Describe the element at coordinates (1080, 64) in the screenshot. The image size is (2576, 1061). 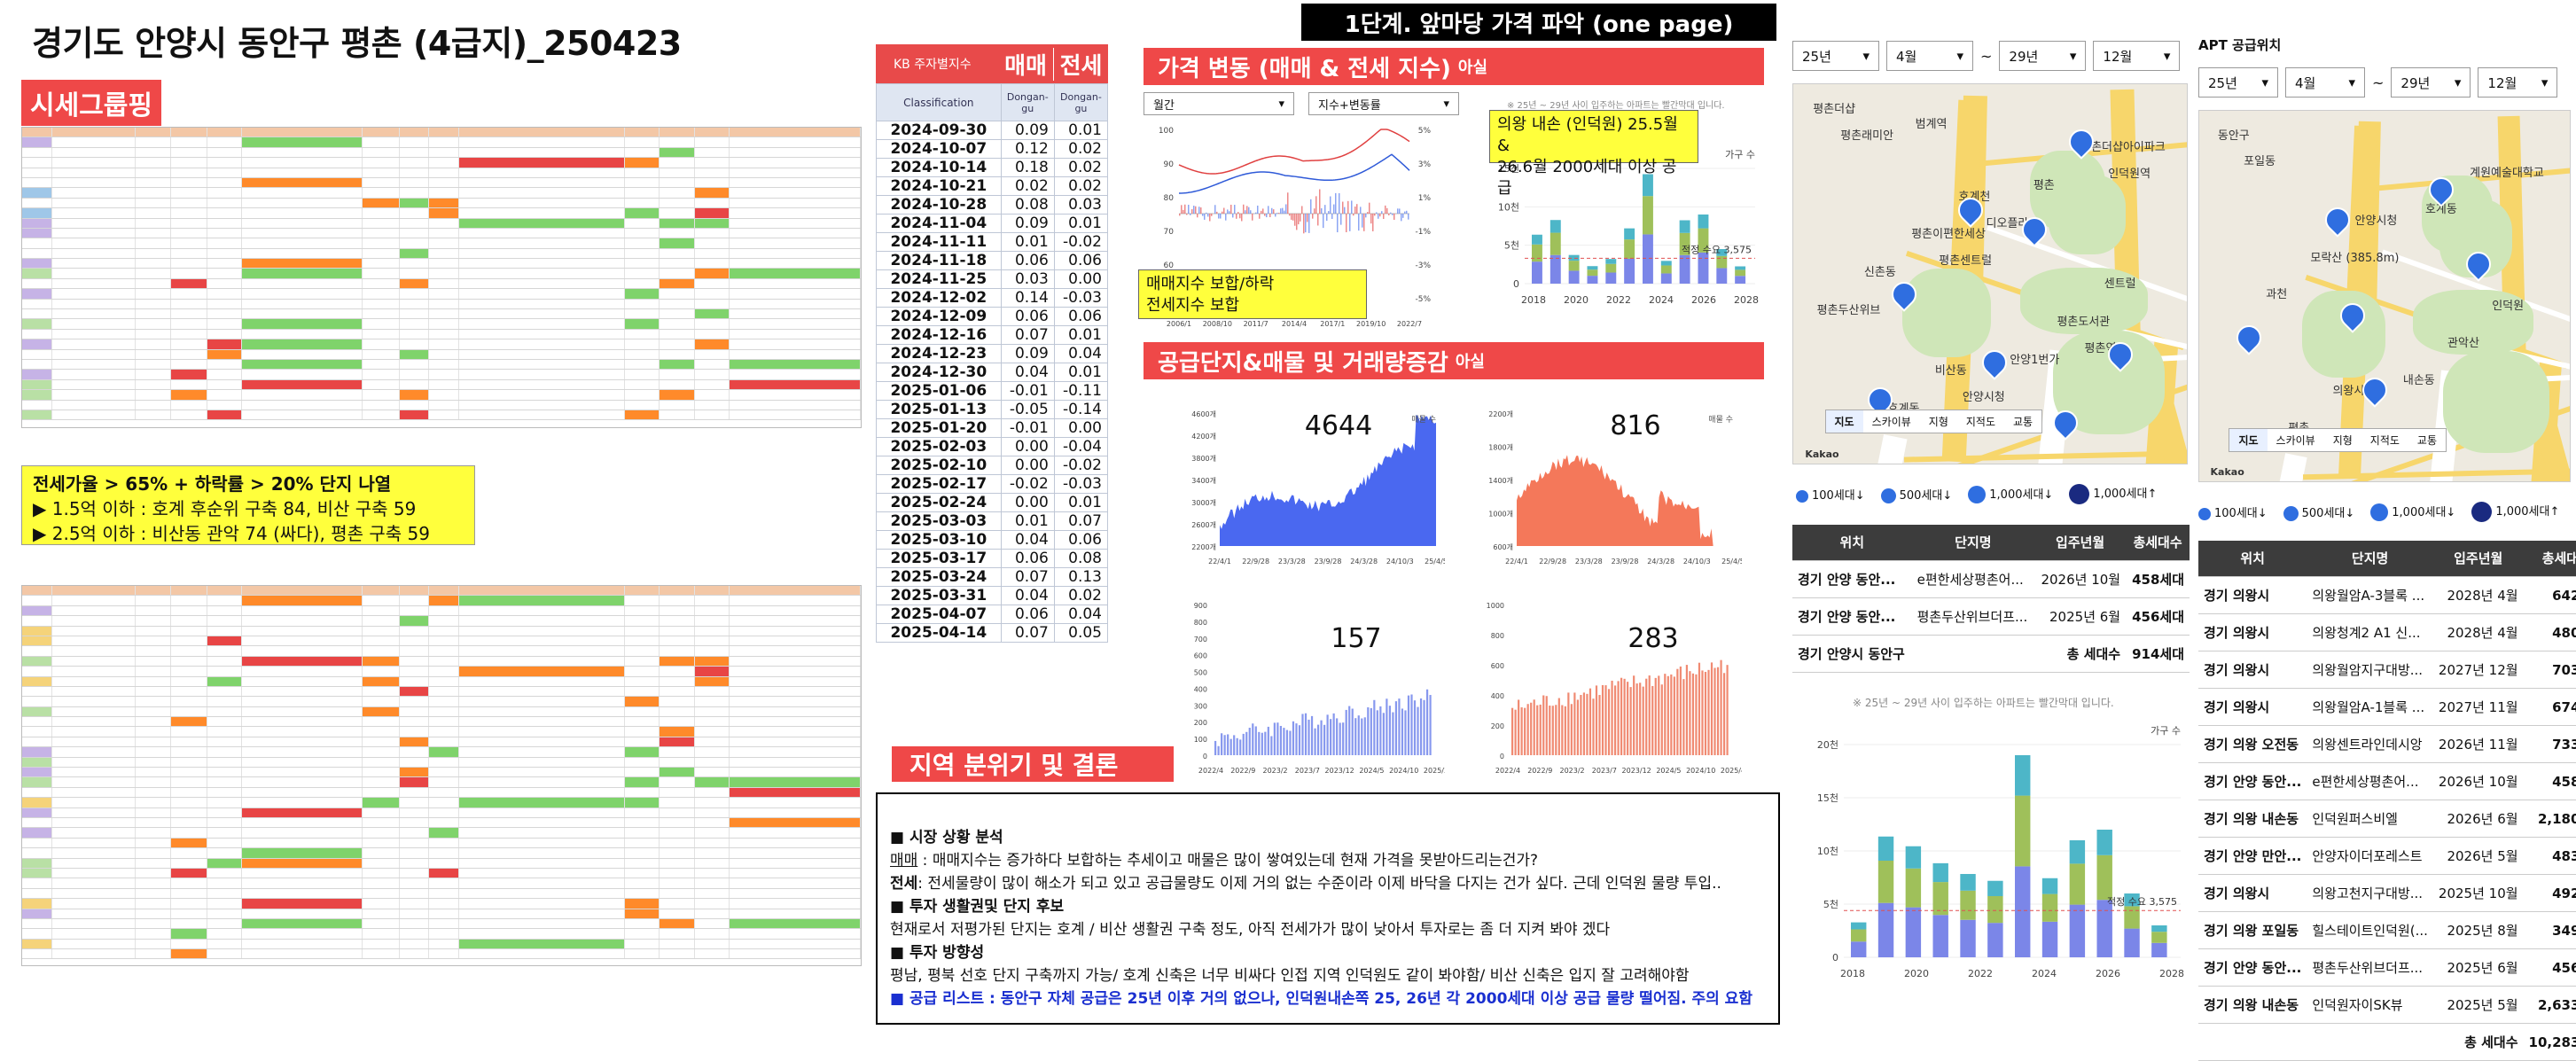
I see `tab-jeonse: 전세` at that location.